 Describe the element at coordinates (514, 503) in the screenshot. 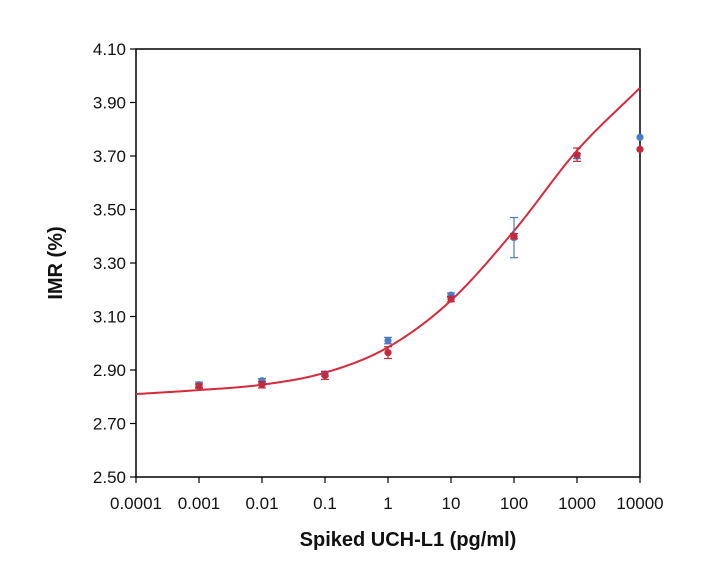

I see `x-tick-label: 100` at that location.